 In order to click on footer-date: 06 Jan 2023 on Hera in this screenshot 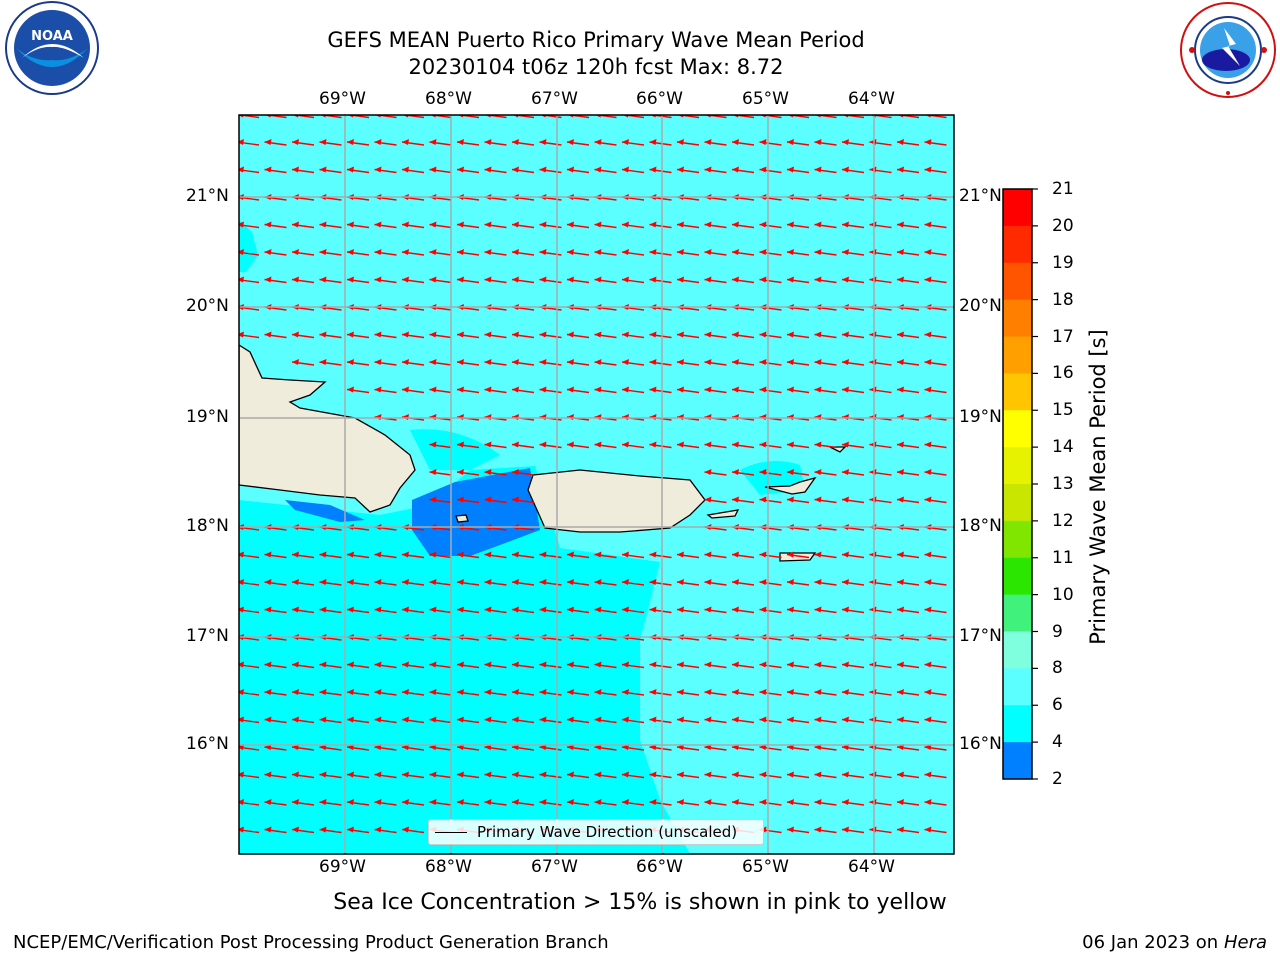, I will do `click(1174, 942)`.